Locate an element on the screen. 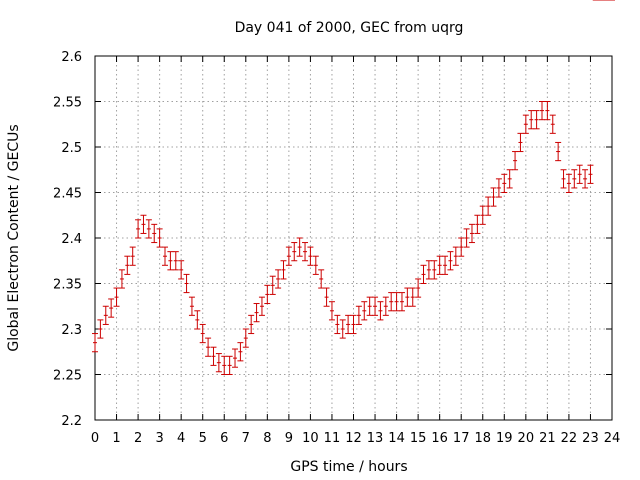  x-tick-label: 1 is located at coordinates (116, 438).